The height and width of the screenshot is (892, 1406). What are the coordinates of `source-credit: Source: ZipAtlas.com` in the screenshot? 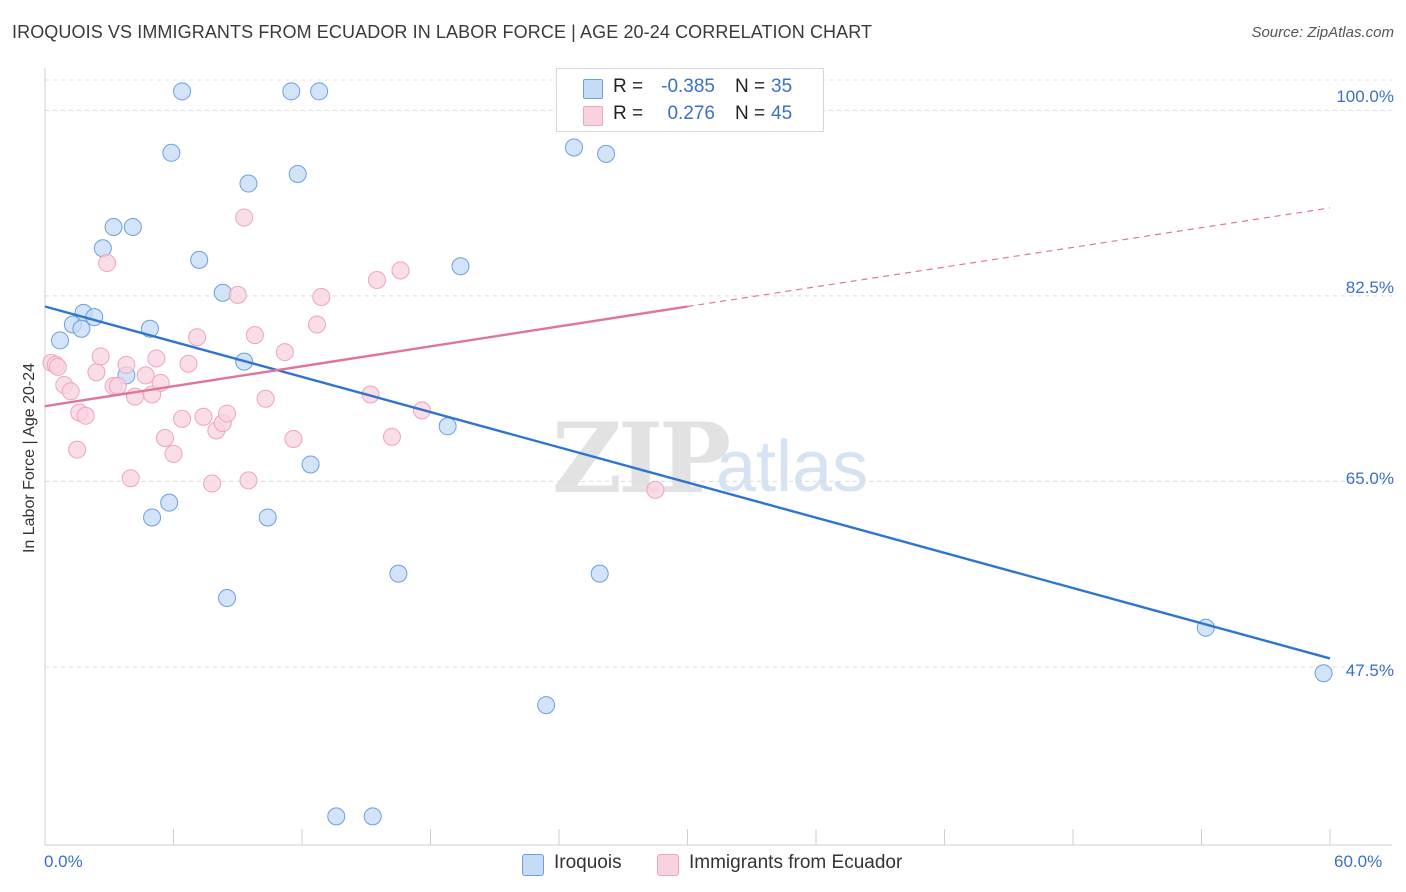 It's located at (1322, 32).